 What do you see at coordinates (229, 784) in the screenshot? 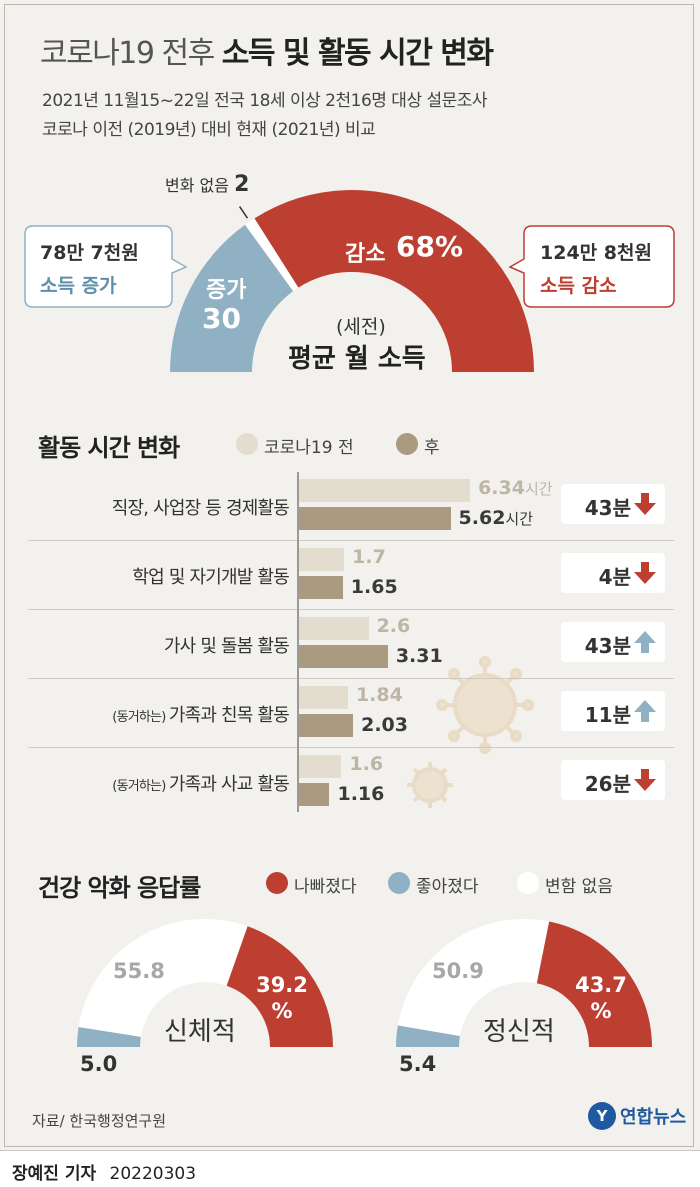
I see `activity-row-label-main: 가족과 사교 활동` at bounding box center [229, 784].